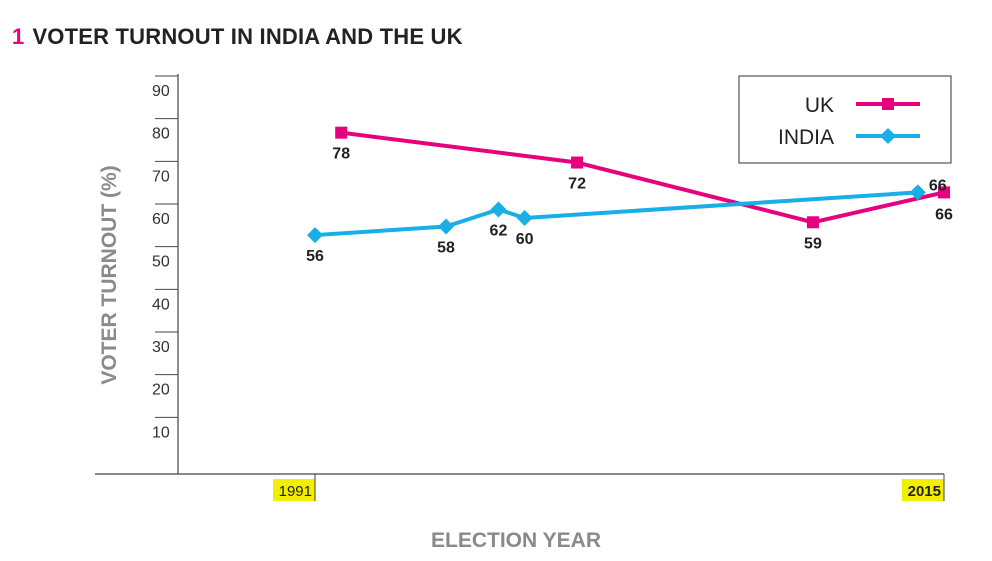 The width and height of the screenshot is (992, 561). I want to click on chart-title: 1 VOTER TURNOUT IN INDIA AND THE UK, so click(237, 37).